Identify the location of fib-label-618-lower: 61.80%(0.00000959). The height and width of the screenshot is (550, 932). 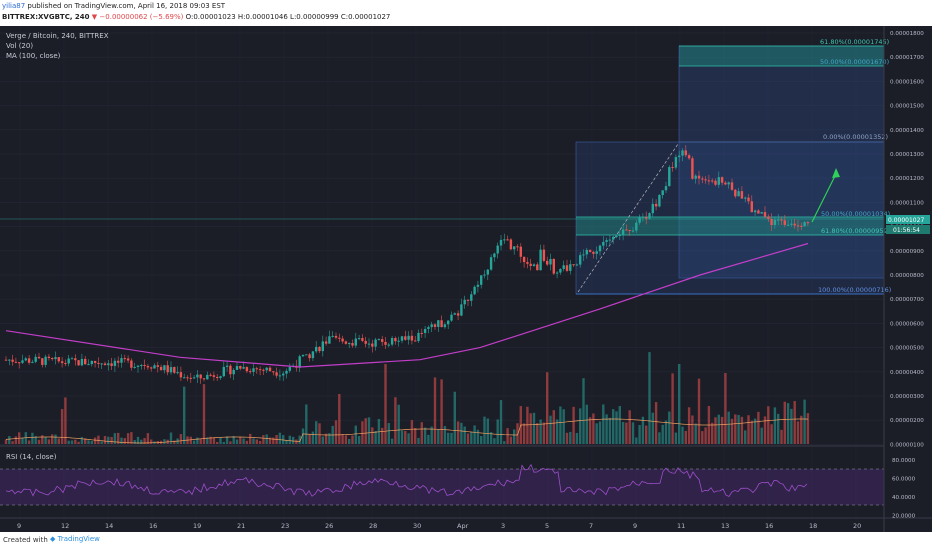
(855, 231).